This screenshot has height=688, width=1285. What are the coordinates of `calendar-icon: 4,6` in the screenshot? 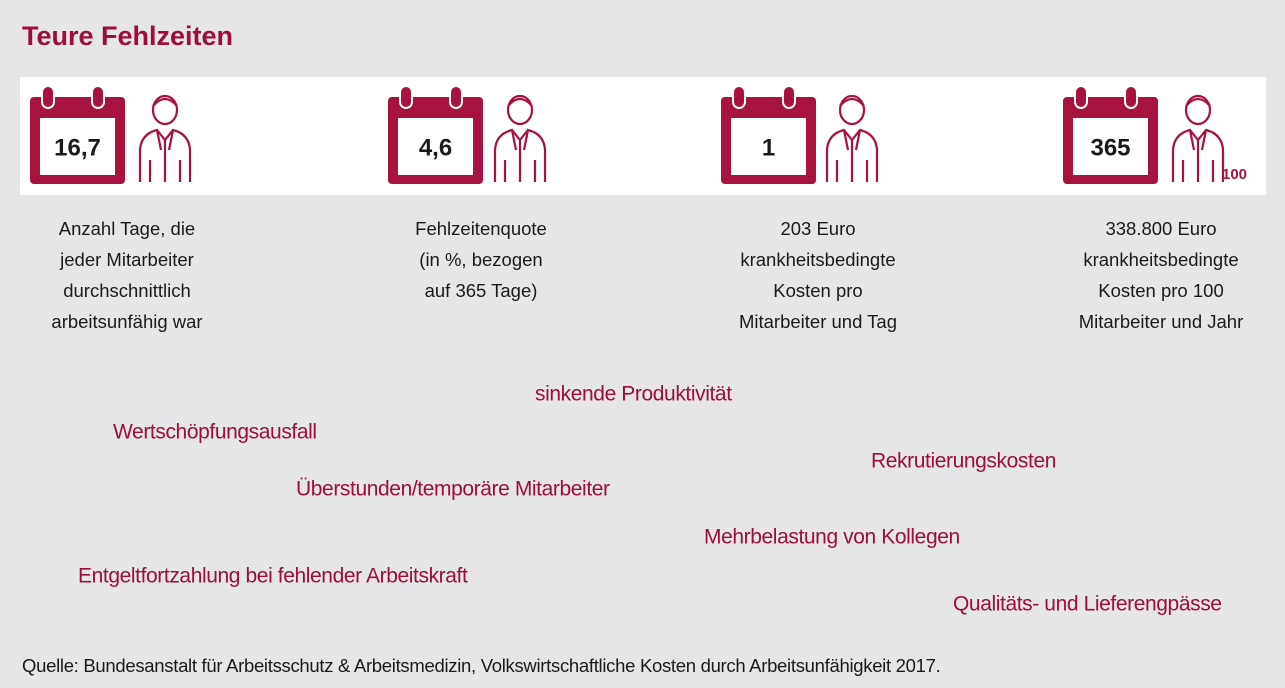 It's located at (435, 134).